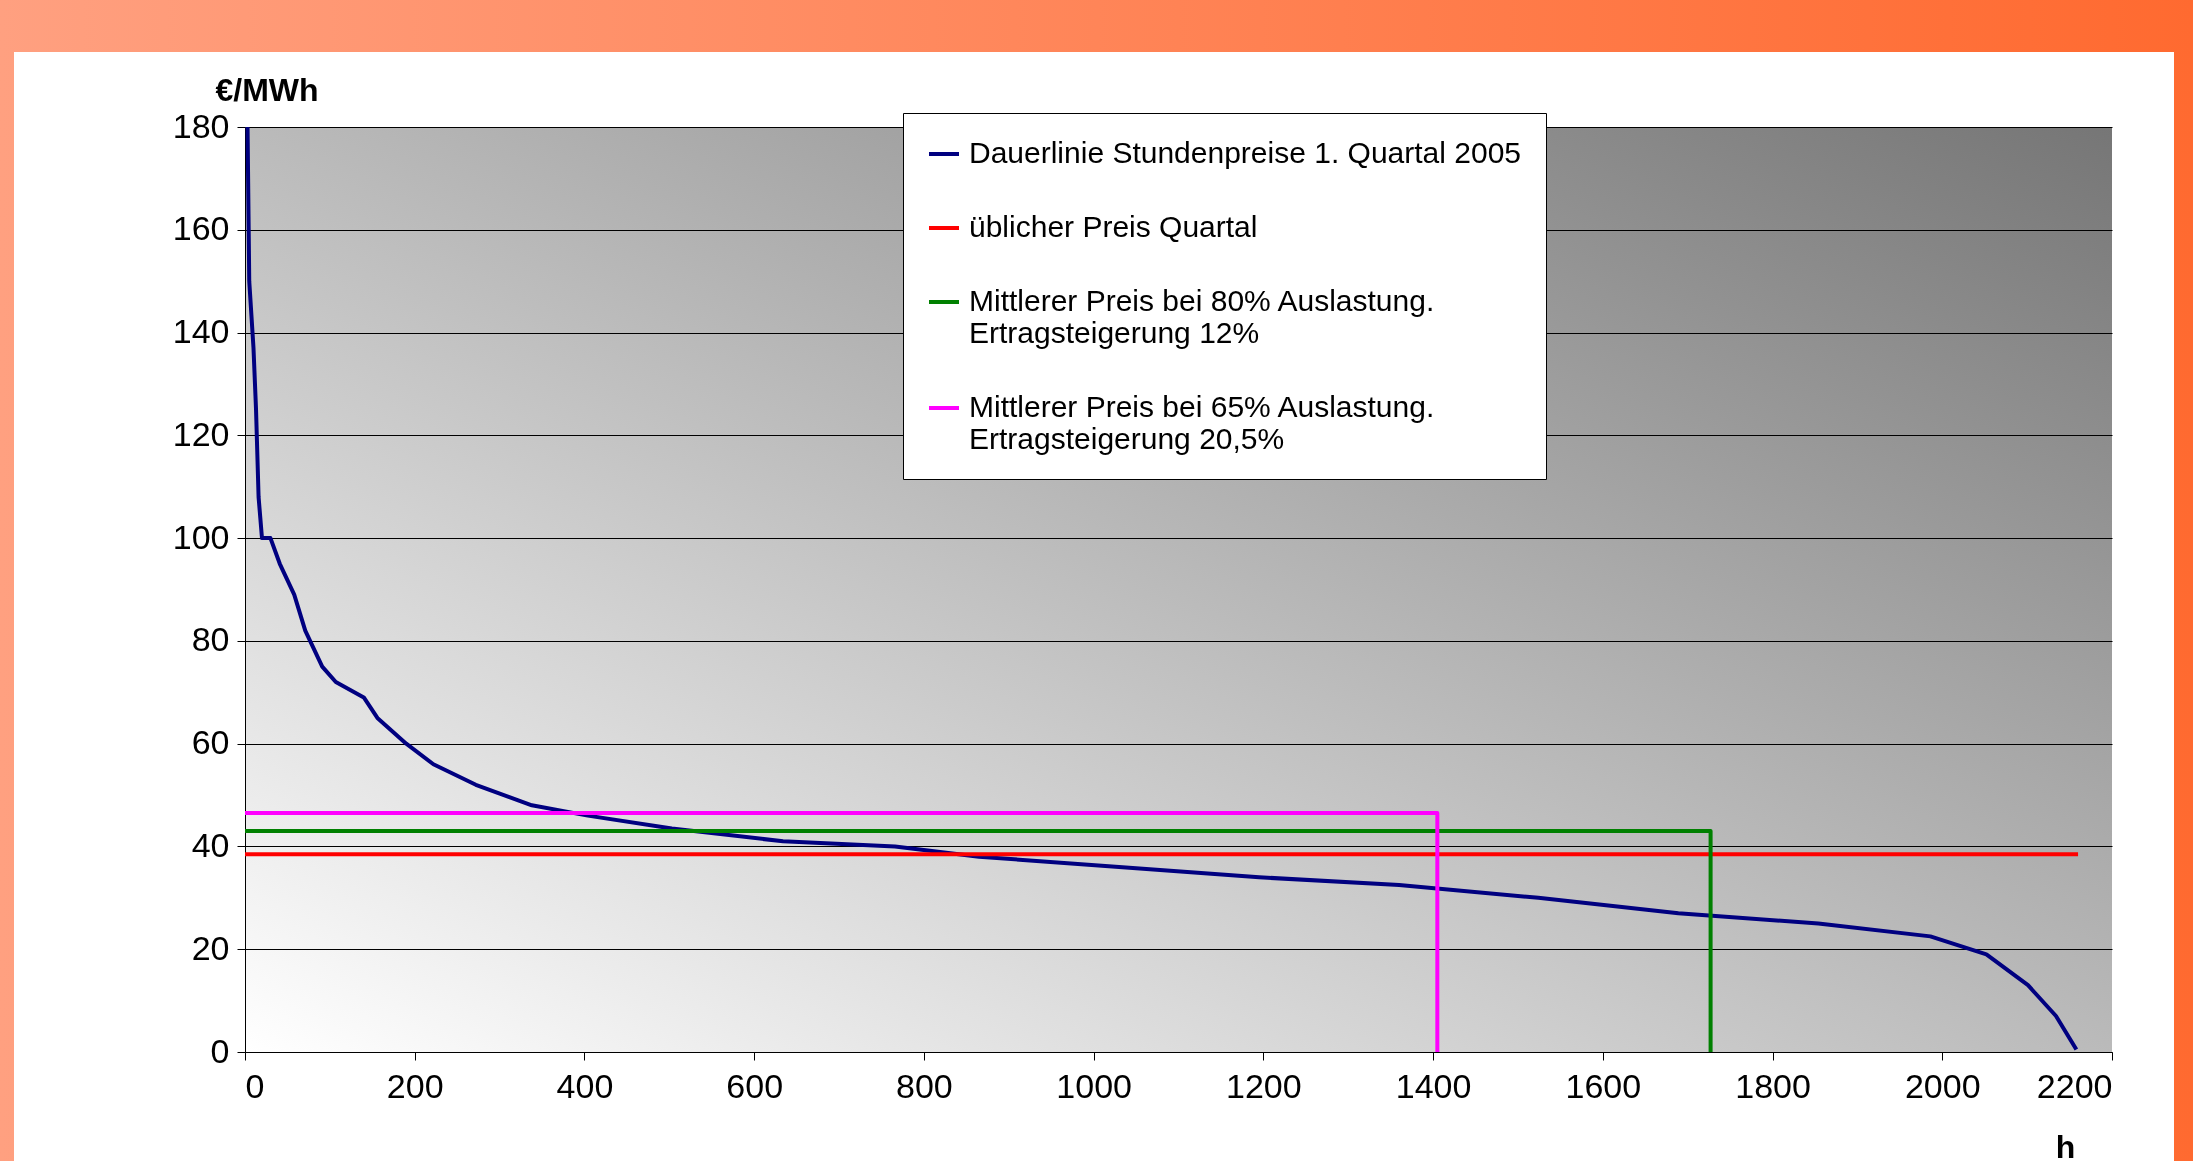 The width and height of the screenshot is (2193, 1161). I want to click on y-tick-label: 160, so click(201, 228).